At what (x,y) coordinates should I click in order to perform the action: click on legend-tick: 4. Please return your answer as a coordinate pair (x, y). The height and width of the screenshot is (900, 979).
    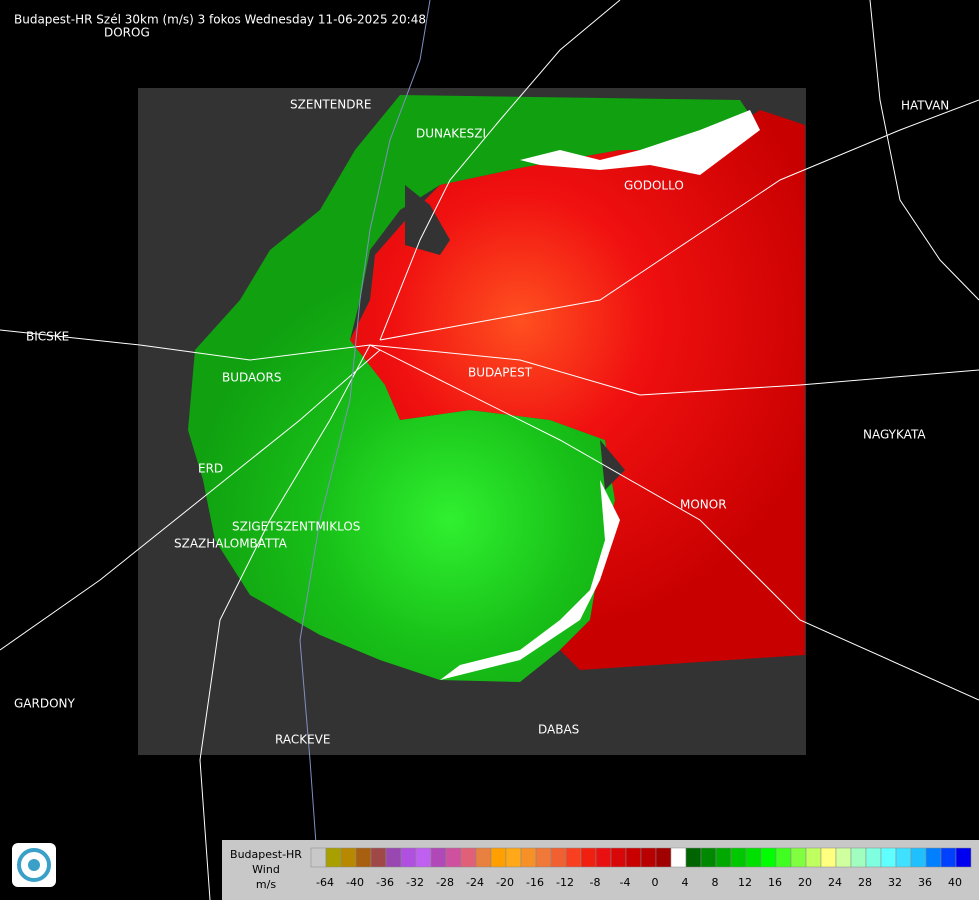
    Looking at the image, I should click on (685, 882).